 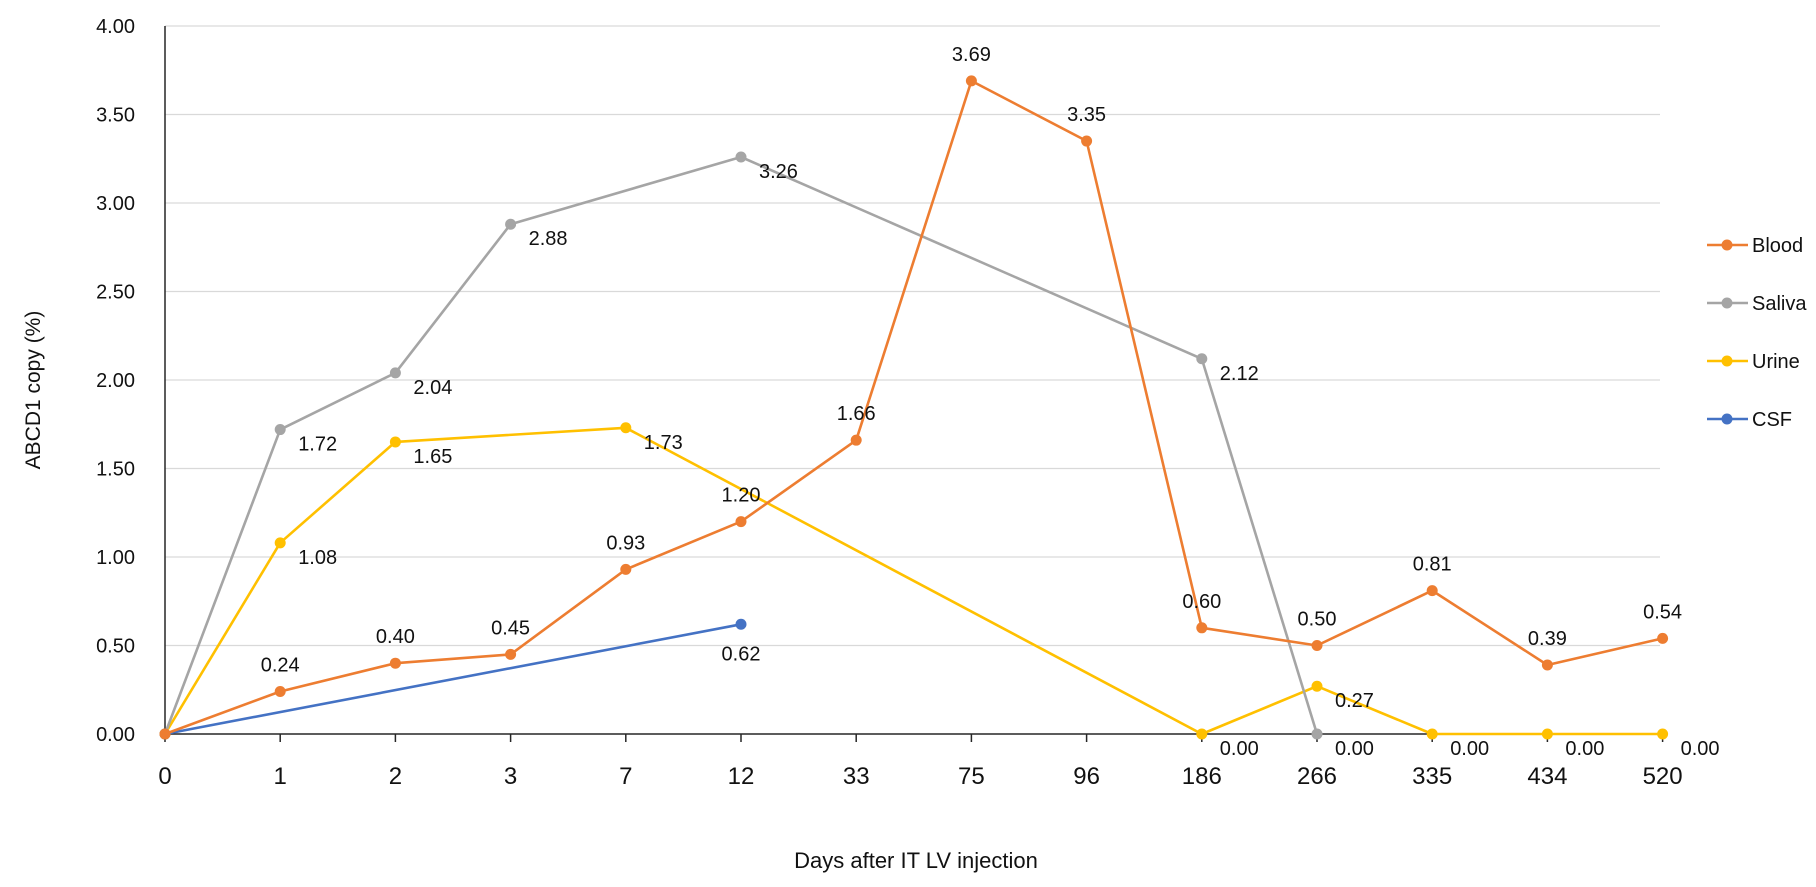 I want to click on data-label-blood: 0.93, so click(x=625, y=543).